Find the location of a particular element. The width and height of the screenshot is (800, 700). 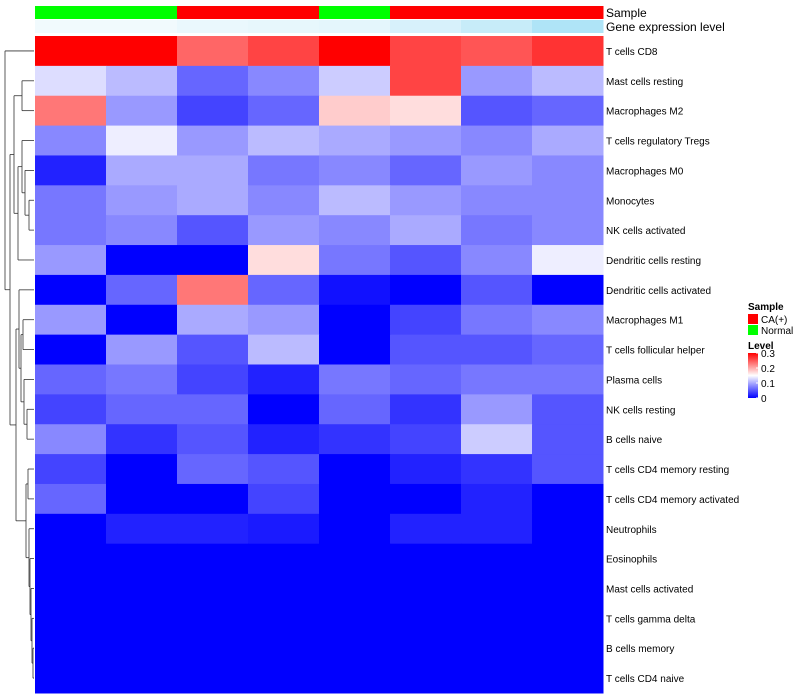

legend-level-title: Level is located at coordinates (761, 346).